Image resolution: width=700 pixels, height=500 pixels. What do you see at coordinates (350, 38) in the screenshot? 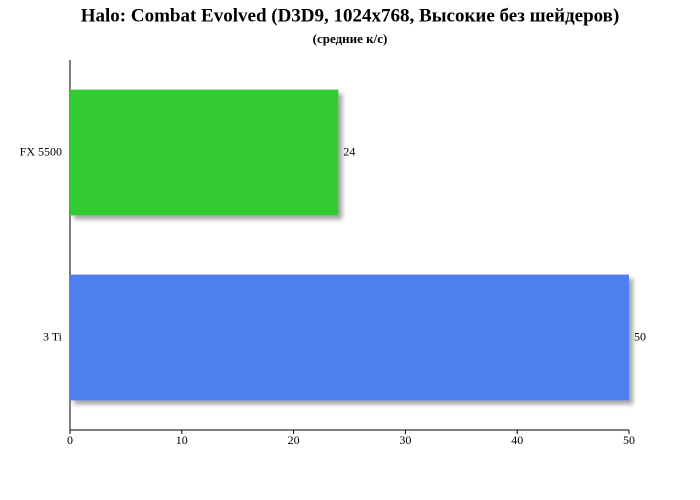
I see `chart-subtitle: (средние к/с)` at bounding box center [350, 38].